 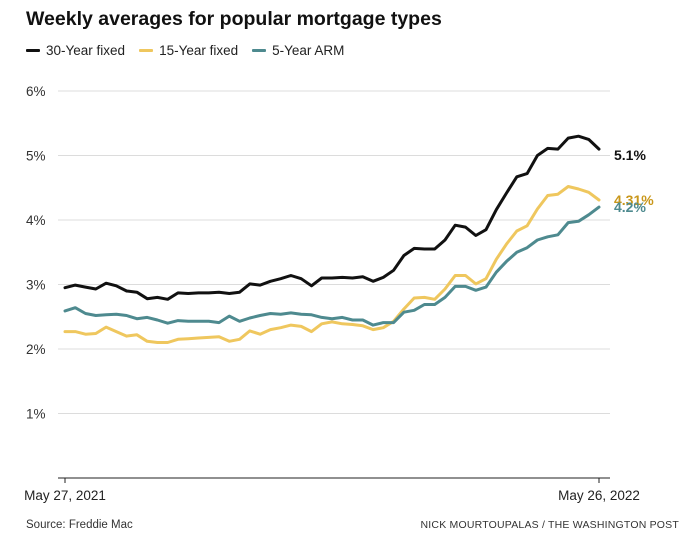 I want to click on y-tick-label: 4%, so click(x=36, y=220).